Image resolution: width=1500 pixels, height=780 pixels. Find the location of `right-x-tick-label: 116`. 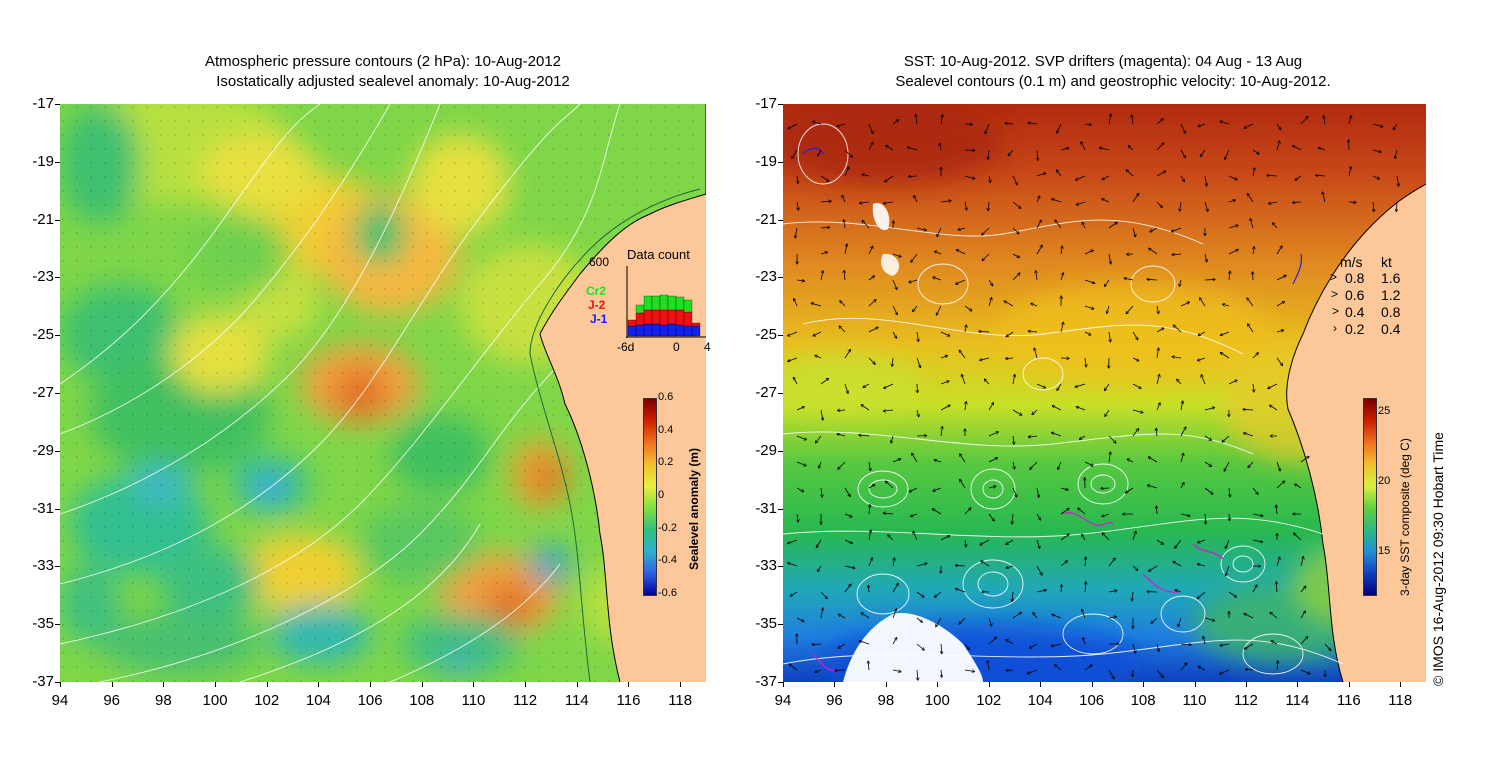

right-x-tick-label: 116 is located at coordinates (1348, 700).